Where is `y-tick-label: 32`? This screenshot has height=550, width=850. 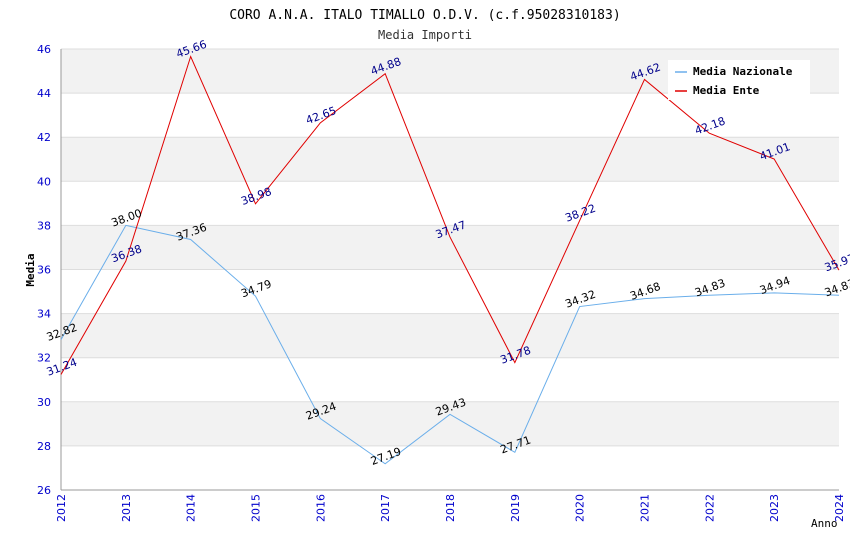 y-tick-label: 32 is located at coordinates (44, 358).